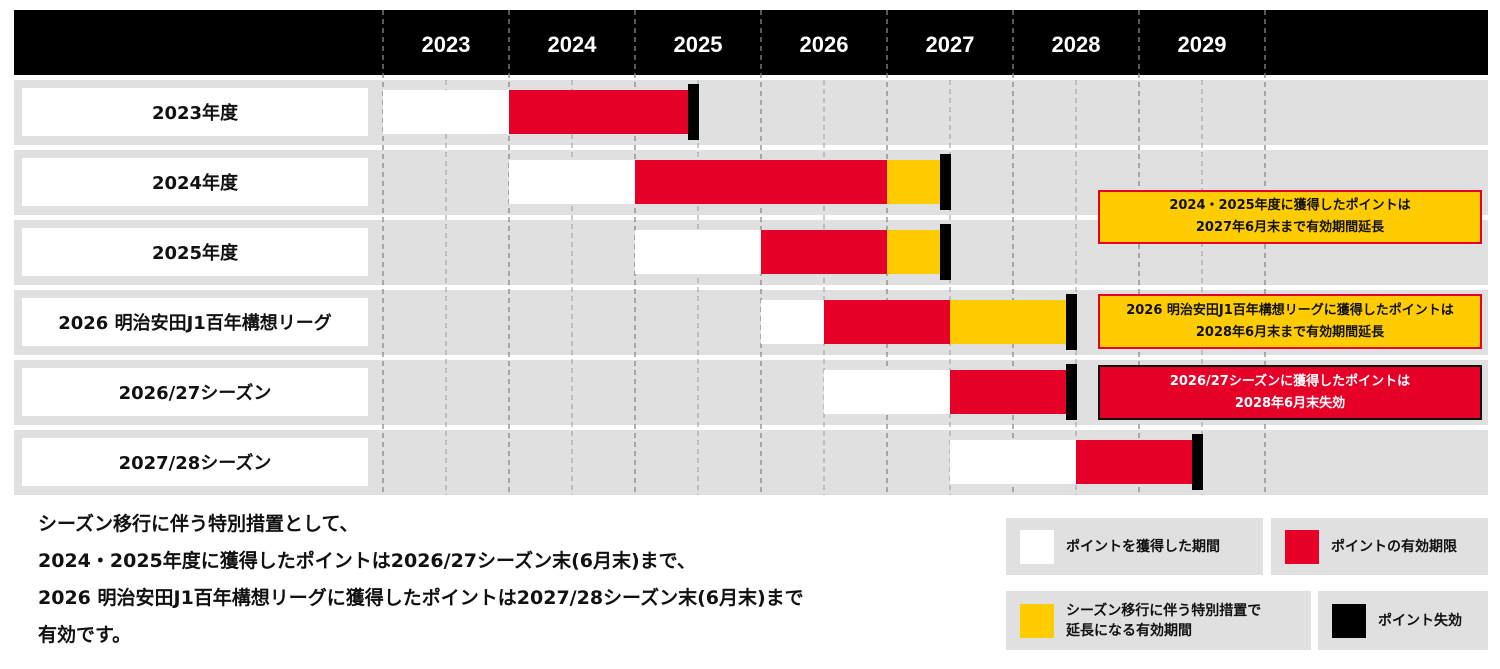 The height and width of the screenshot is (669, 1500). Describe the element at coordinates (824, 44) in the screenshot. I see `year-label-2026: 2026` at that location.